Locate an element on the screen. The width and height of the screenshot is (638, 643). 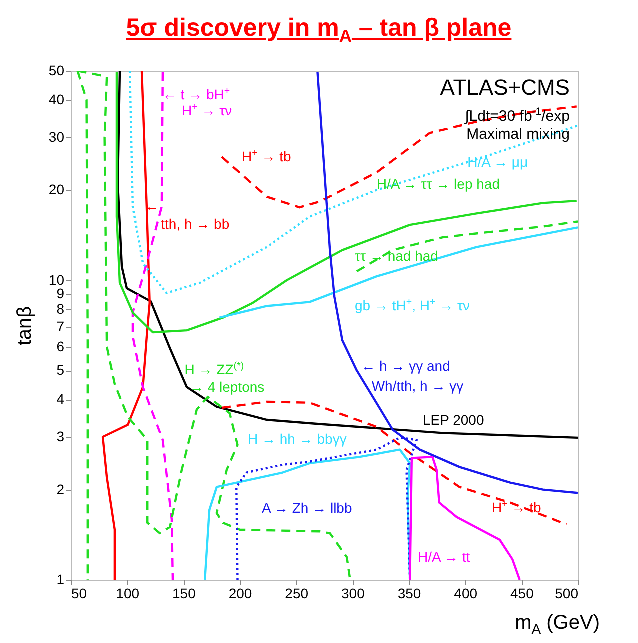
x-tick-label: 300 is located at coordinates (353, 594).